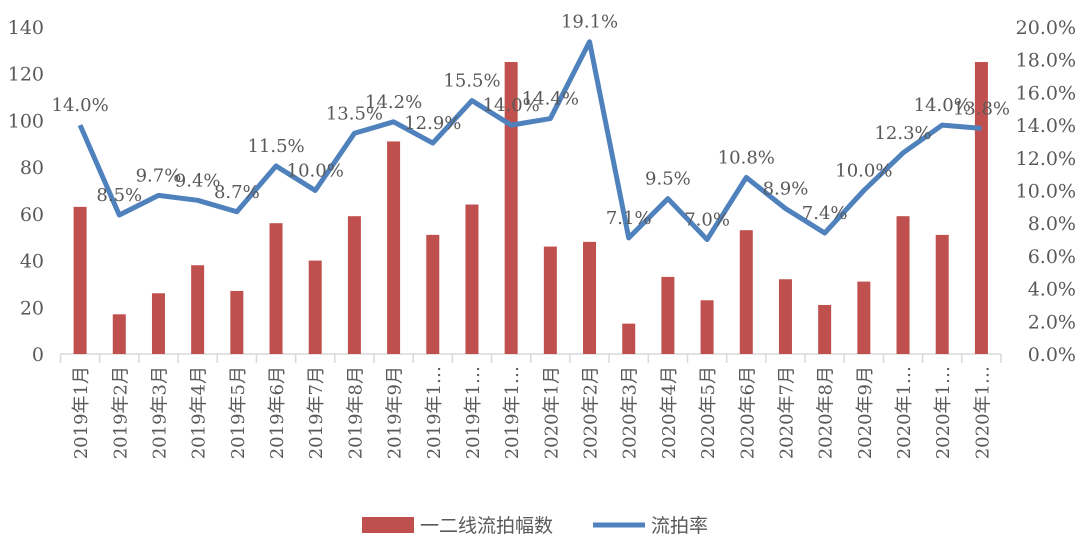 The image size is (1080, 552). Describe the element at coordinates (275, 146) in the screenshot. I see `data-label: 11.5%` at that location.